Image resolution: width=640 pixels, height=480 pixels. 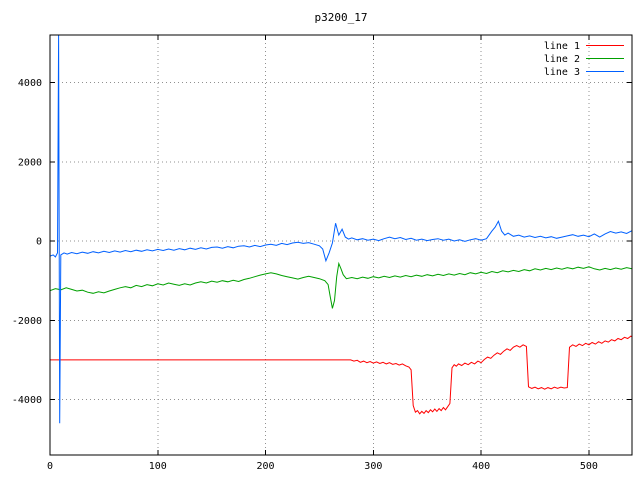 I want to click on legend-label: line 3, so click(x=562, y=72).